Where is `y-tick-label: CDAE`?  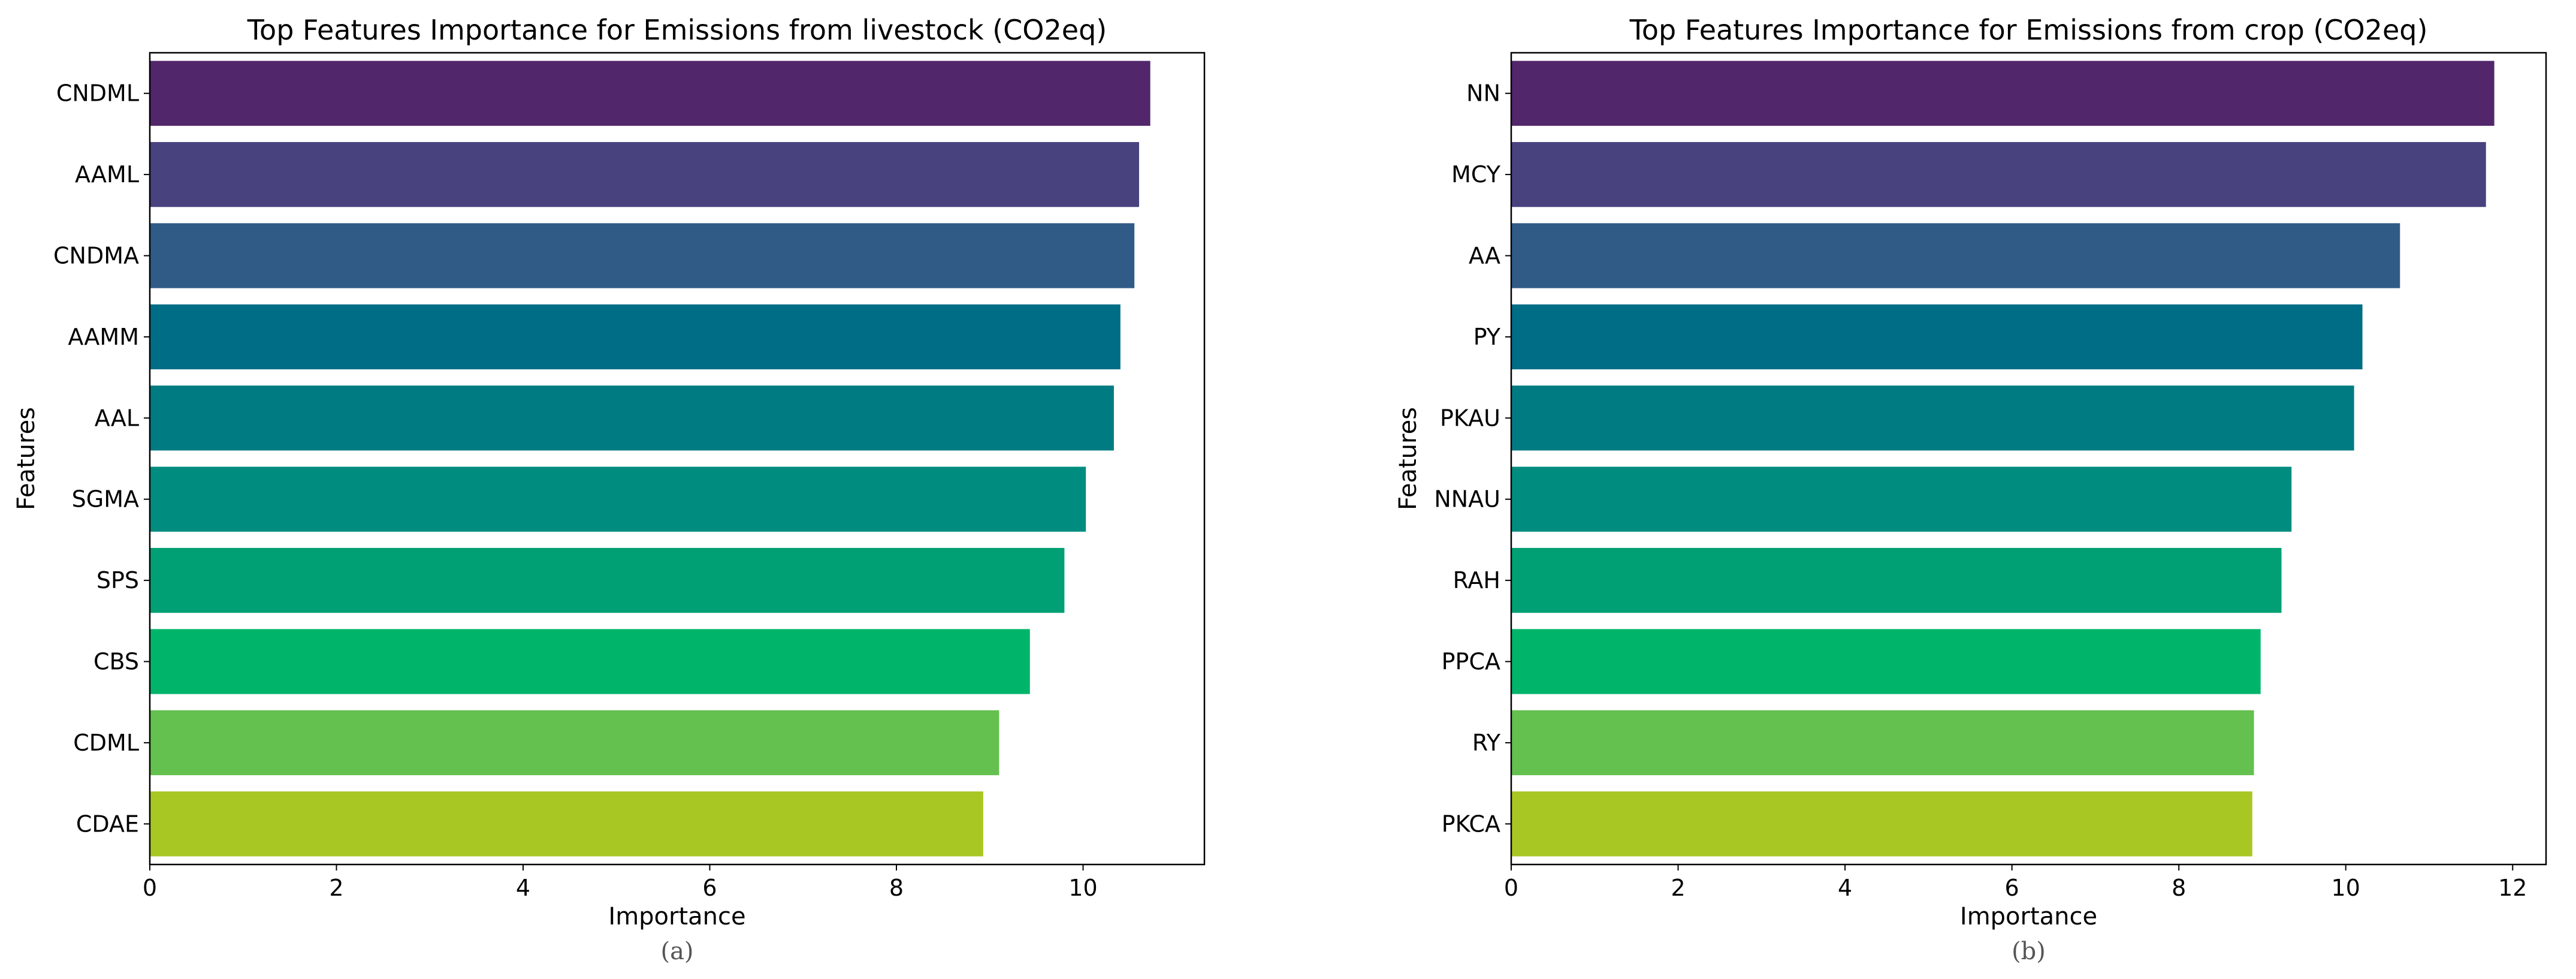 y-tick-label: CDAE is located at coordinates (108, 824).